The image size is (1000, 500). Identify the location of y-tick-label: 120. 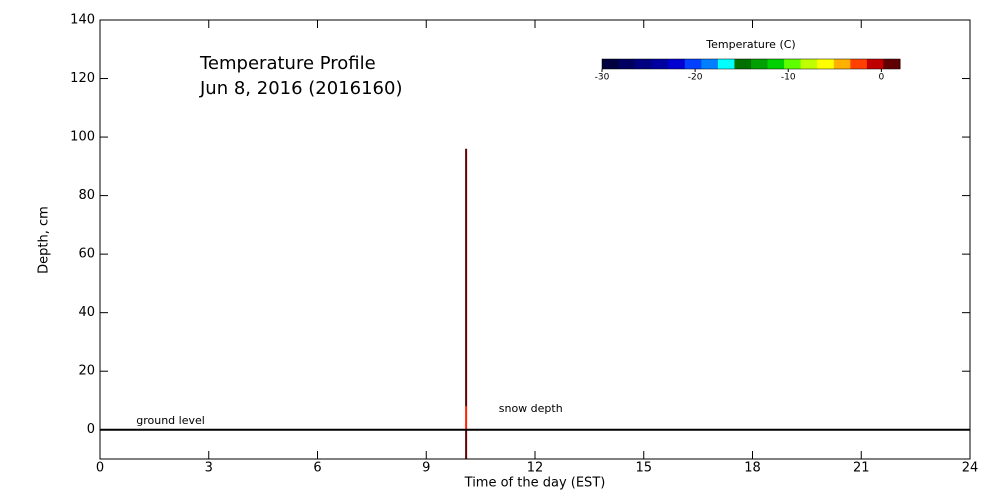
(82, 78).